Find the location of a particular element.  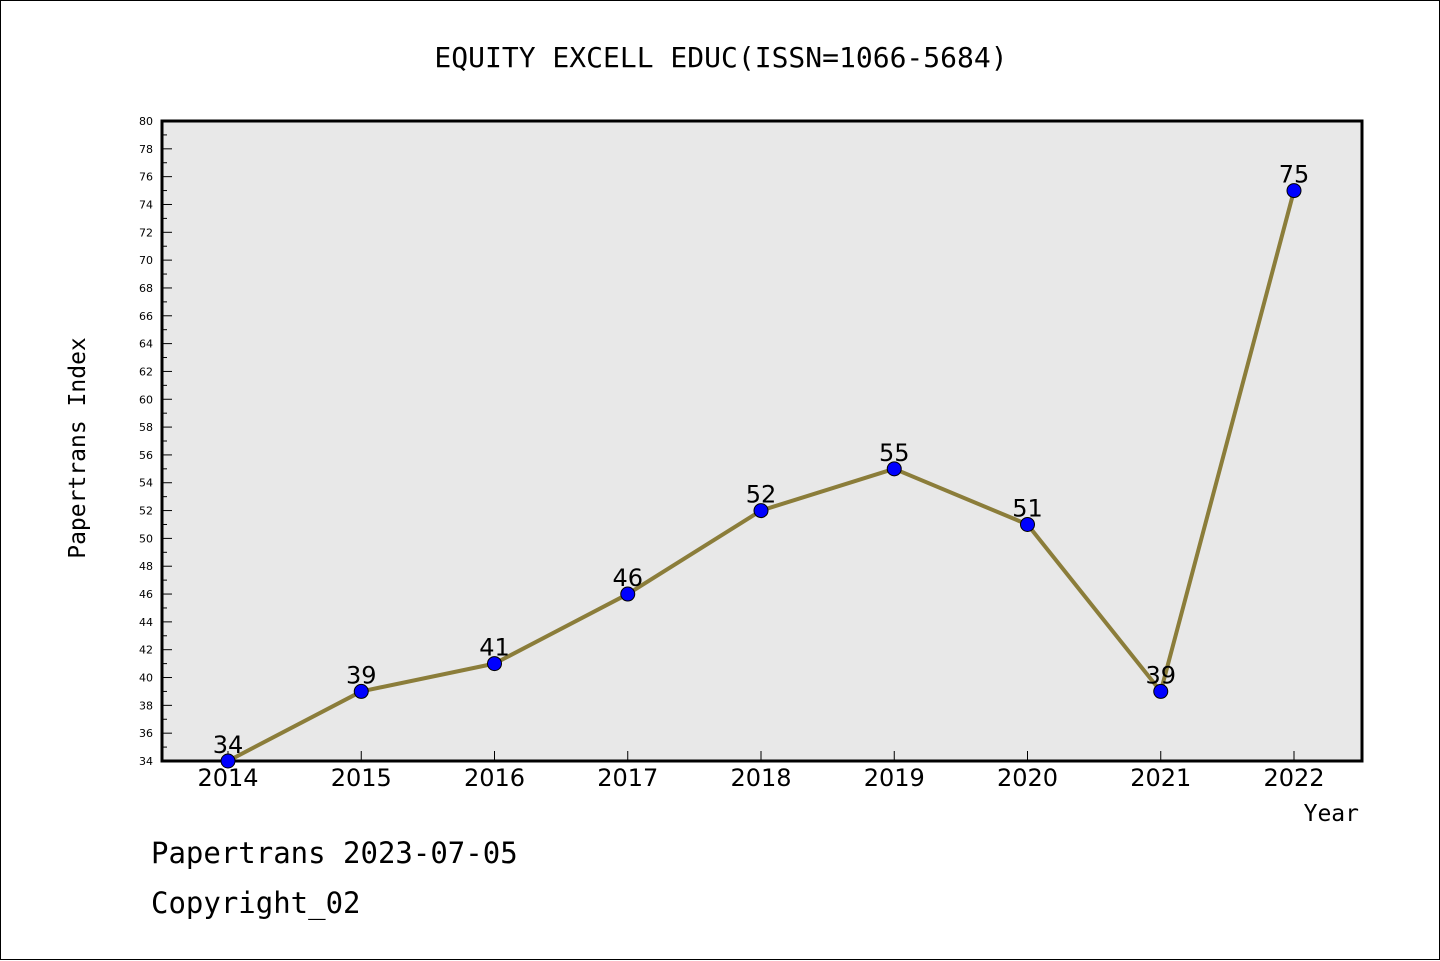

x-tick-label: 2015 is located at coordinates (361, 778).